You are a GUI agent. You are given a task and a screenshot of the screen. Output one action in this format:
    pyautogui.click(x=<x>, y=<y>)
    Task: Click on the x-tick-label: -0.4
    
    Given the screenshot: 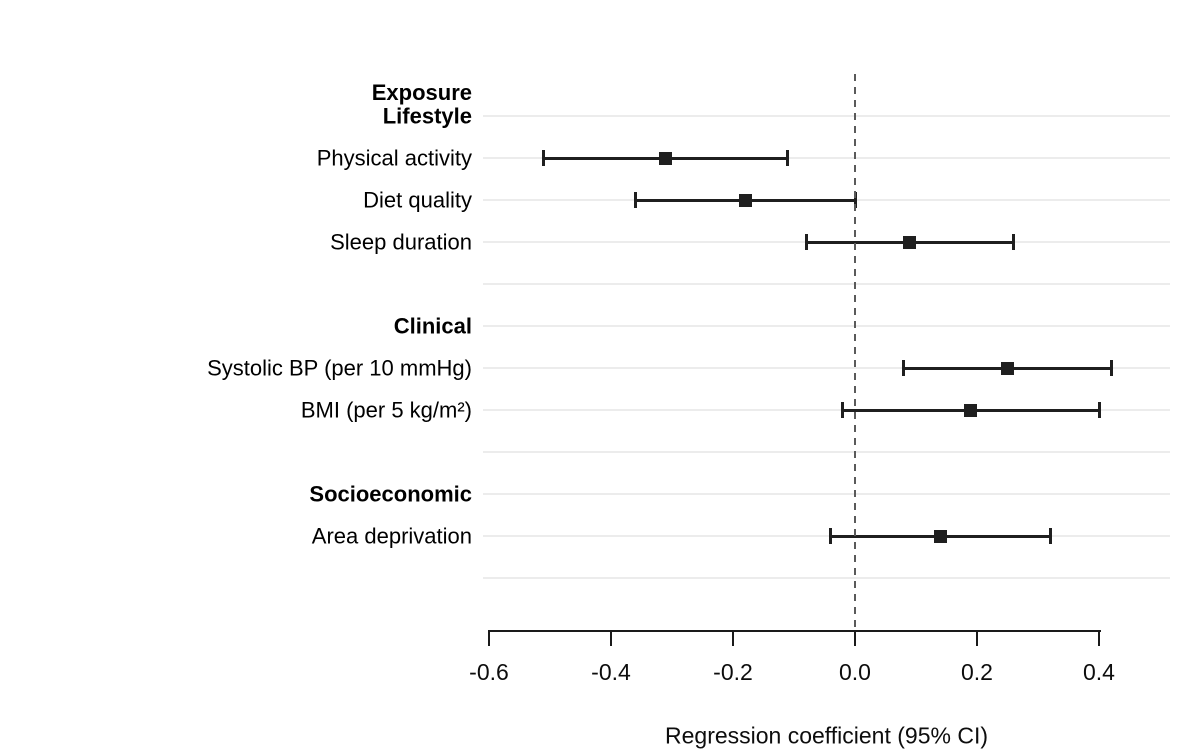 What is the action you would take?
    pyautogui.click(x=611, y=672)
    